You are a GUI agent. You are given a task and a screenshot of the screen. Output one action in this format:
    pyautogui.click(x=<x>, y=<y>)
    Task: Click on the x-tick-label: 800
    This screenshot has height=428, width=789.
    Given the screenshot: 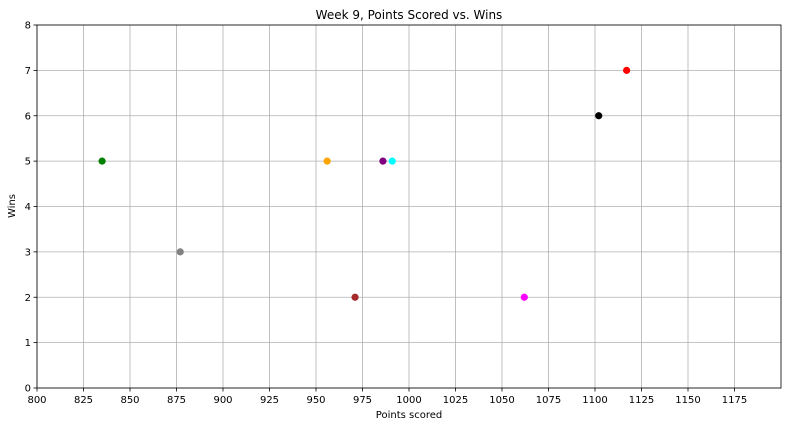 What is the action you would take?
    pyautogui.click(x=36, y=400)
    